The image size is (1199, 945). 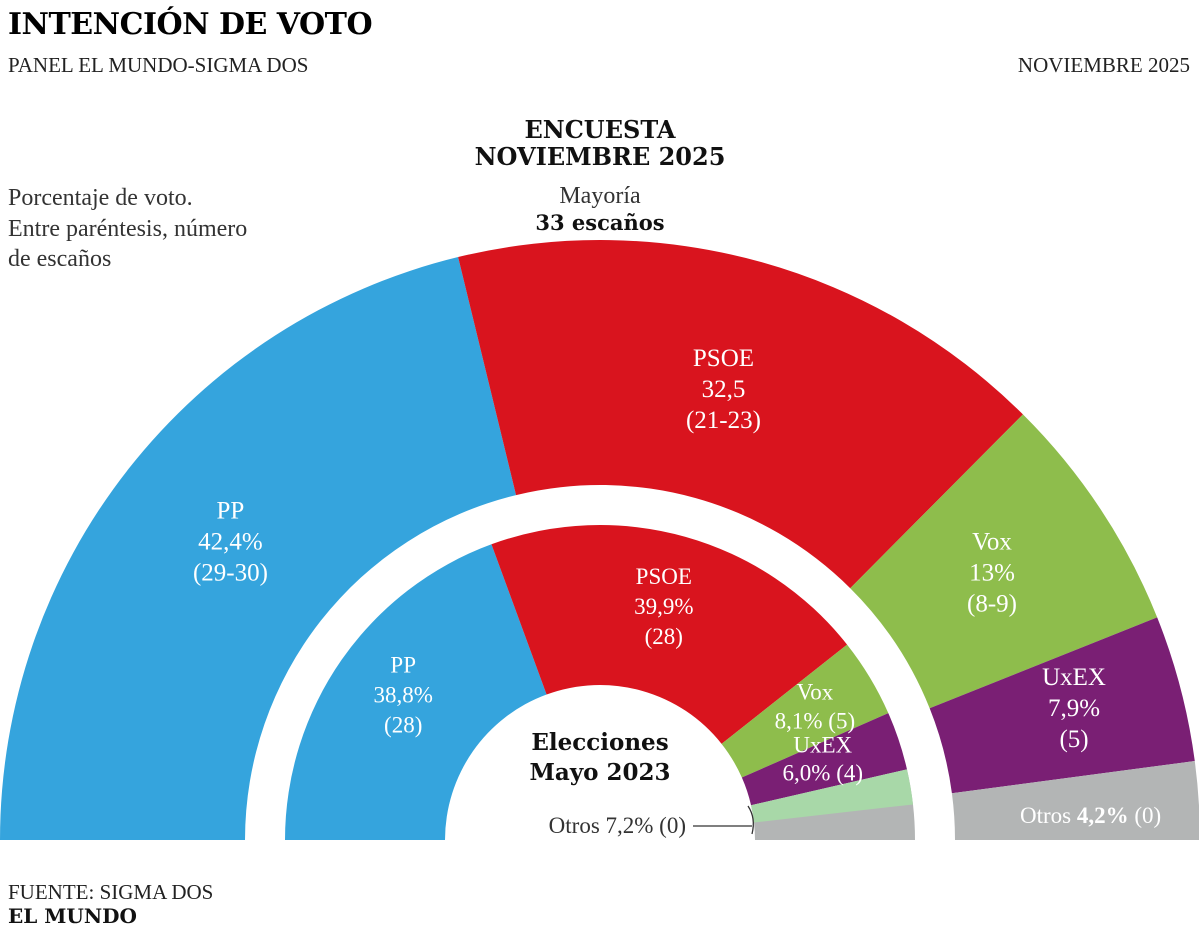 I want to click on survey-2025-vox-seats-label: (8-9), so click(x=992, y=604).